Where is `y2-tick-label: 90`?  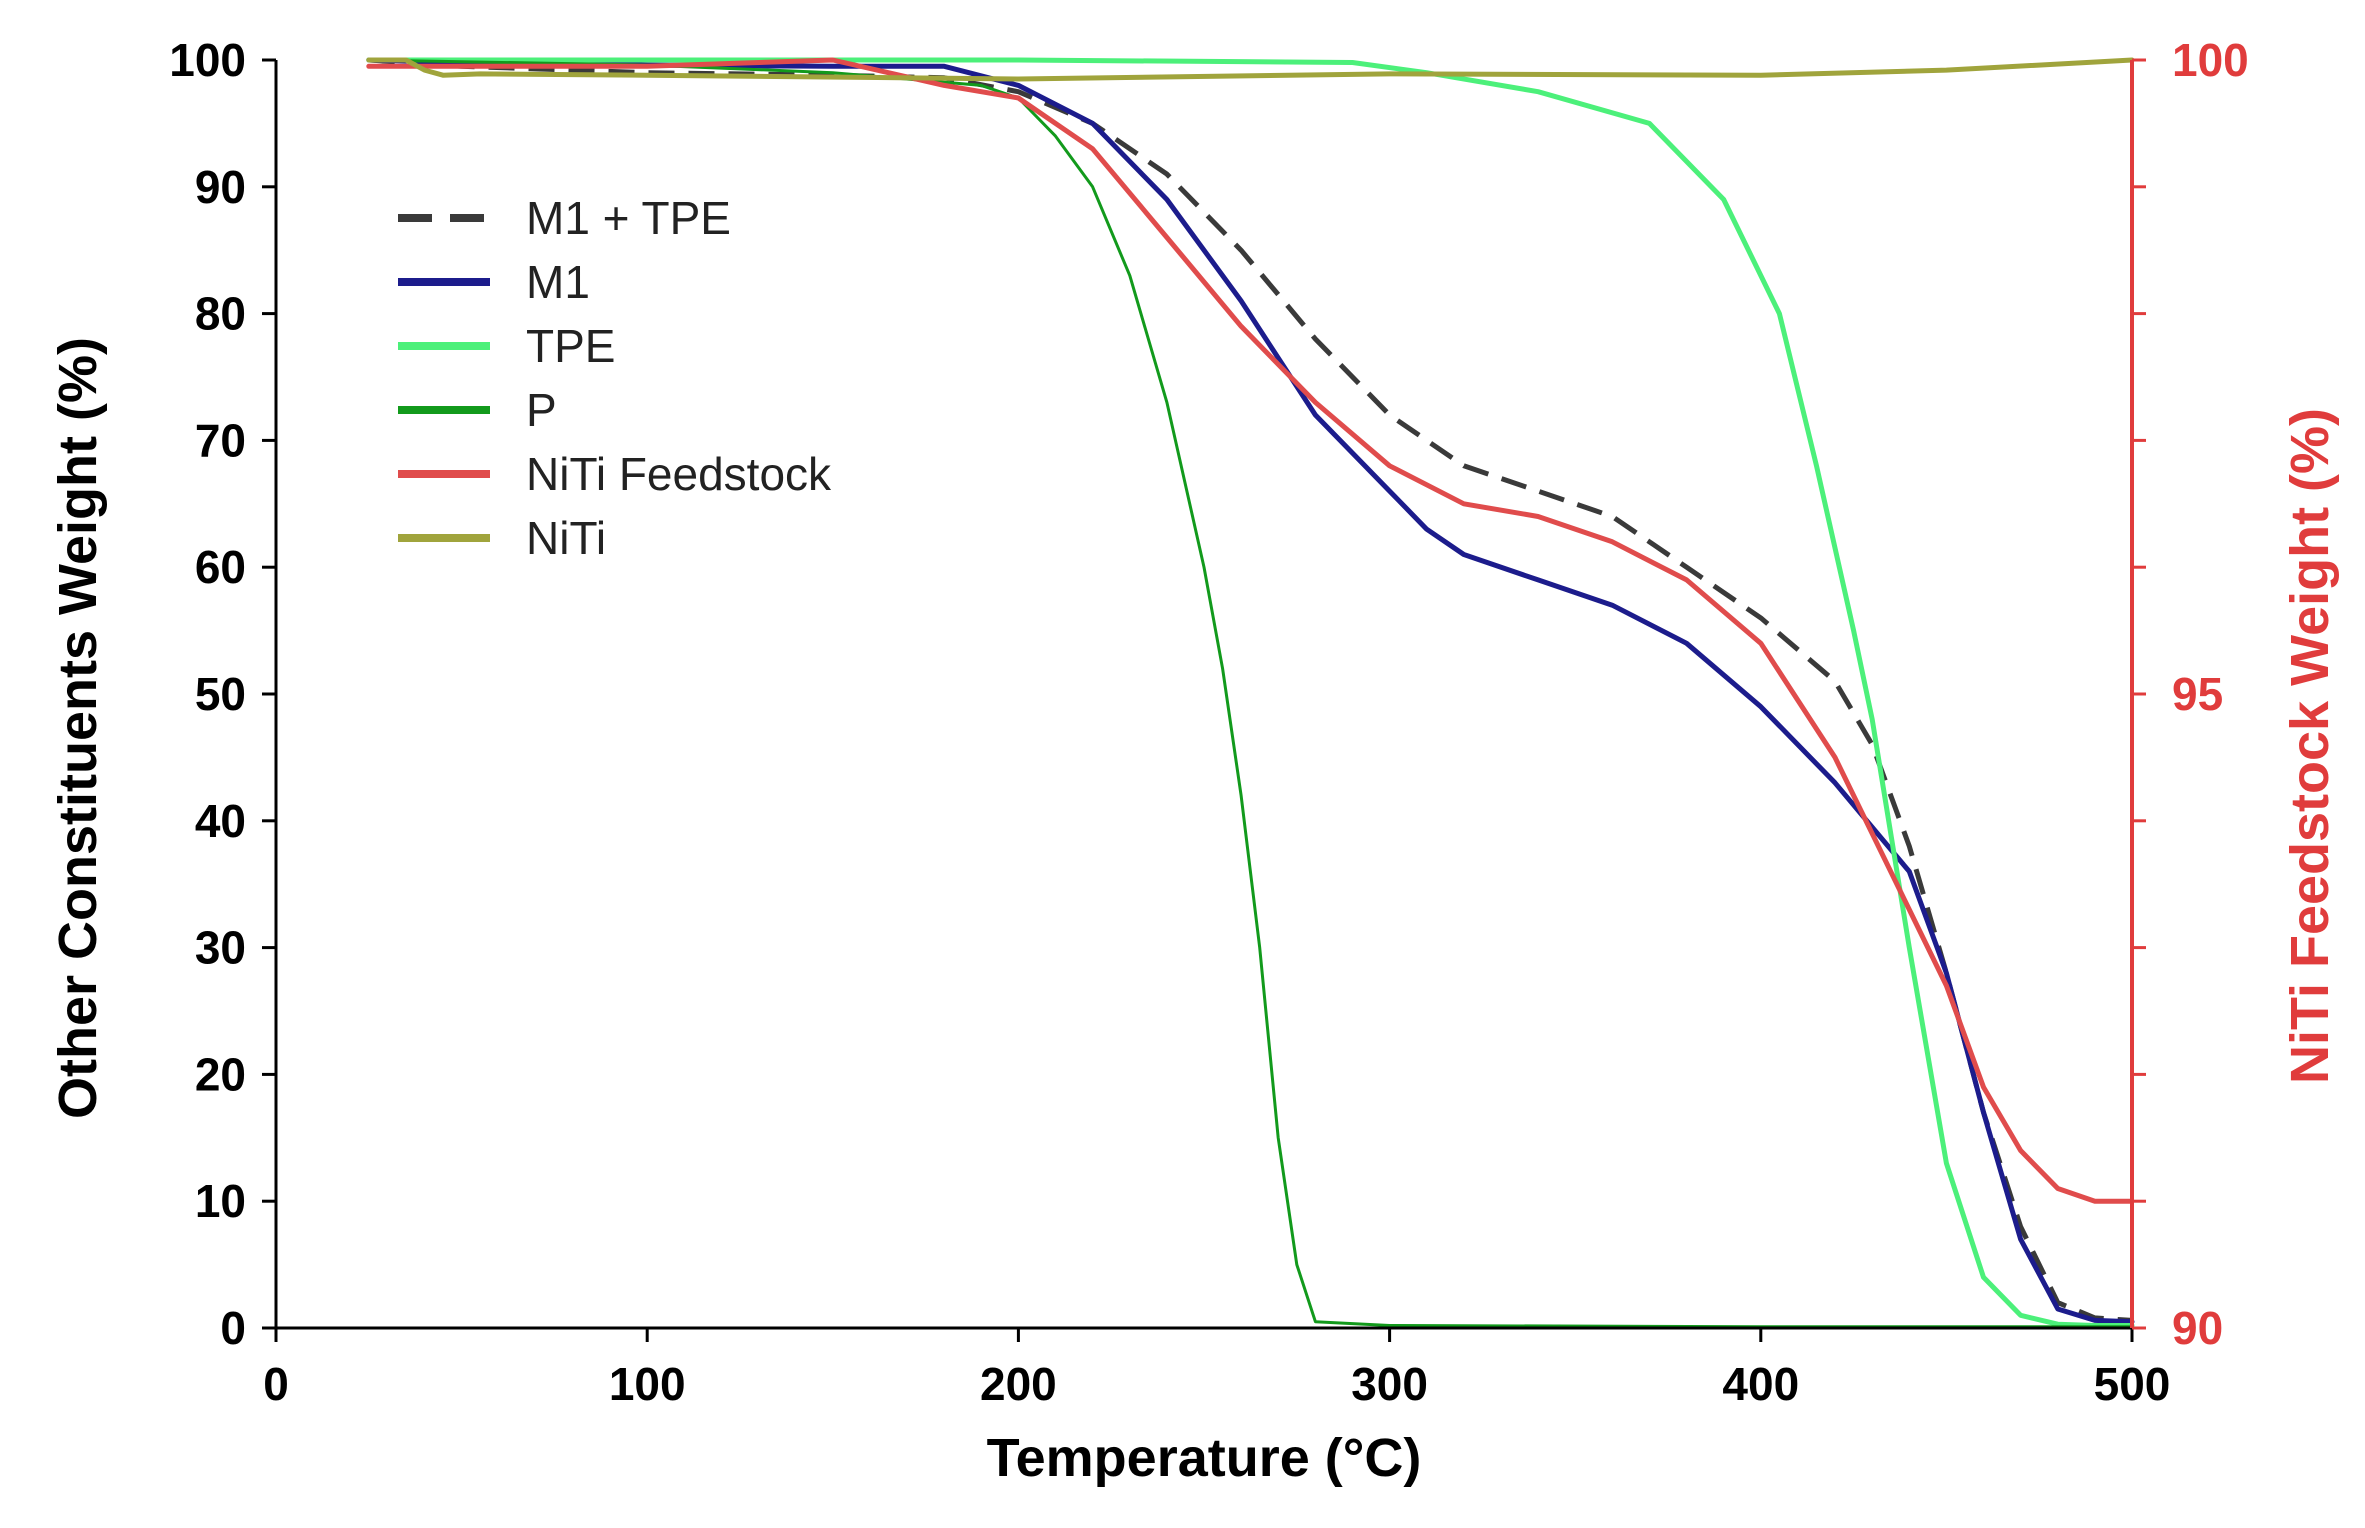
y2-tick-label: 90 is located at coordinates (2197, 1328).